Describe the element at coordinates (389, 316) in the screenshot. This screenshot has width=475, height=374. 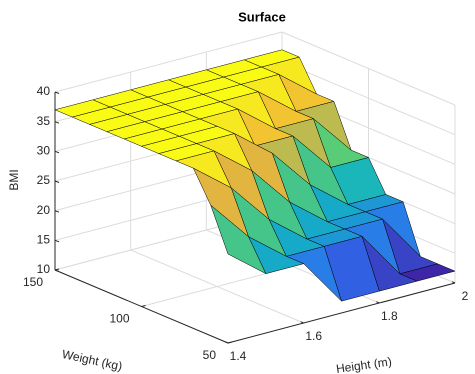
I see `x-tick-label: 1.8` at that location.